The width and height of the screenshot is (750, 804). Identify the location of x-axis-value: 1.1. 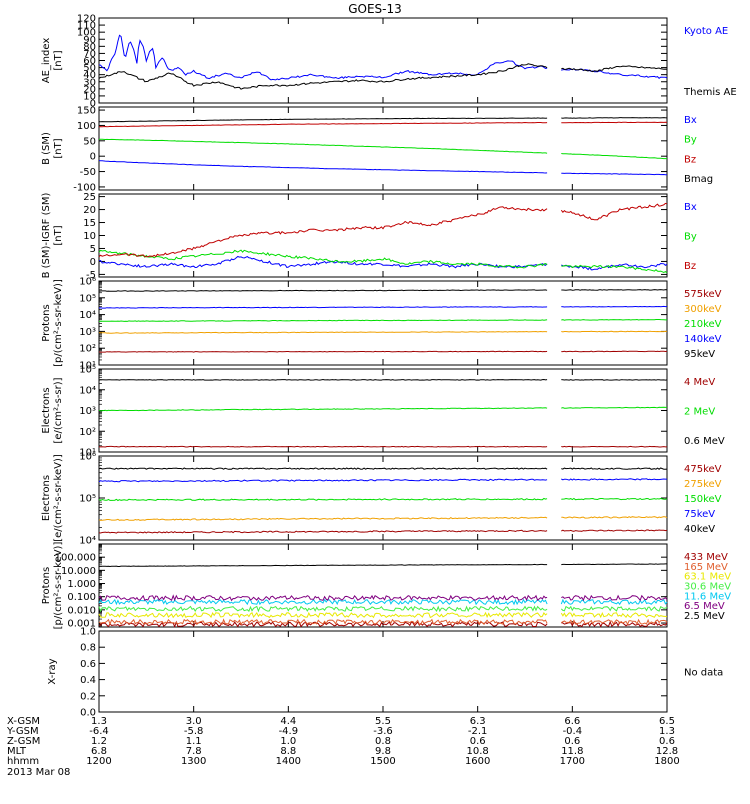
(194, 741).